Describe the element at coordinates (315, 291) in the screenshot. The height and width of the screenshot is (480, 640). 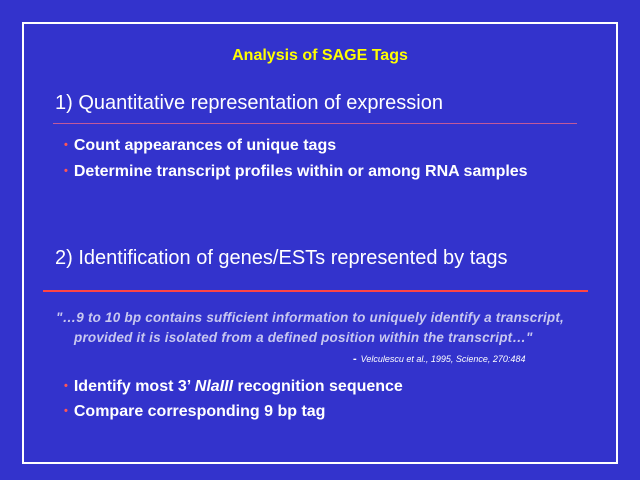
I see `section2-divider` at that location.